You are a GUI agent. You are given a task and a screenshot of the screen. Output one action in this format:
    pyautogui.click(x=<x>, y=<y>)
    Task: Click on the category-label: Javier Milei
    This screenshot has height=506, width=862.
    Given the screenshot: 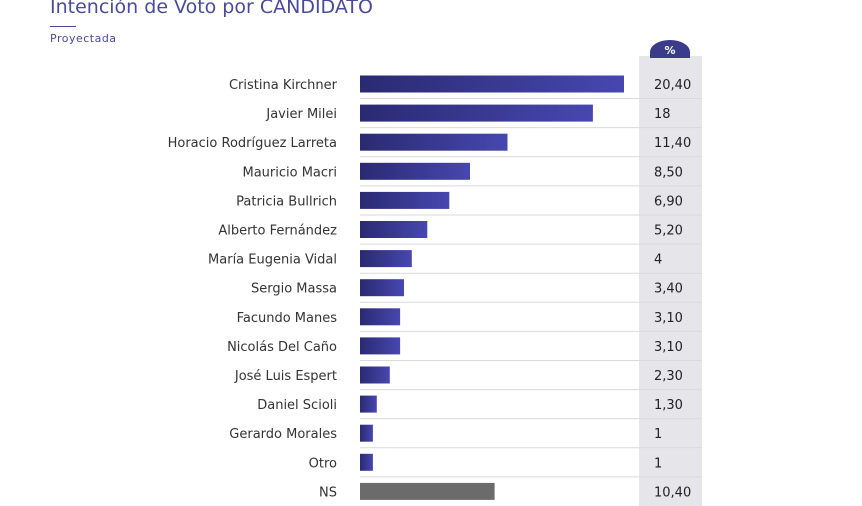 What is the action you would take?
    pyautogui.click(x=301, y=114)
    